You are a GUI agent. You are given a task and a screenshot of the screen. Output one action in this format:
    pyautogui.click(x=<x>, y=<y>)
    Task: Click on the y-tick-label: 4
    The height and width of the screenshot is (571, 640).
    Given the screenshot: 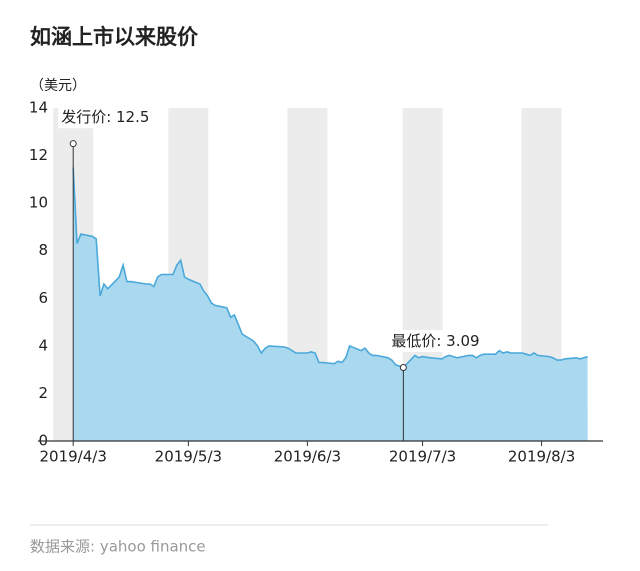 What is the action you would take?
    pyautogui.click(x=43, y=345)
    